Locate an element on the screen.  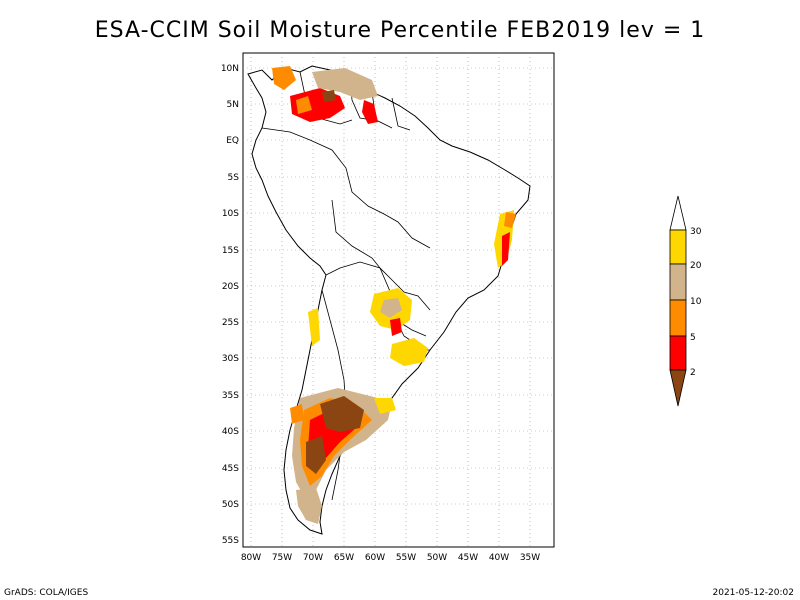
lat-label-50s: 50S is located at coordinates (230, 505).